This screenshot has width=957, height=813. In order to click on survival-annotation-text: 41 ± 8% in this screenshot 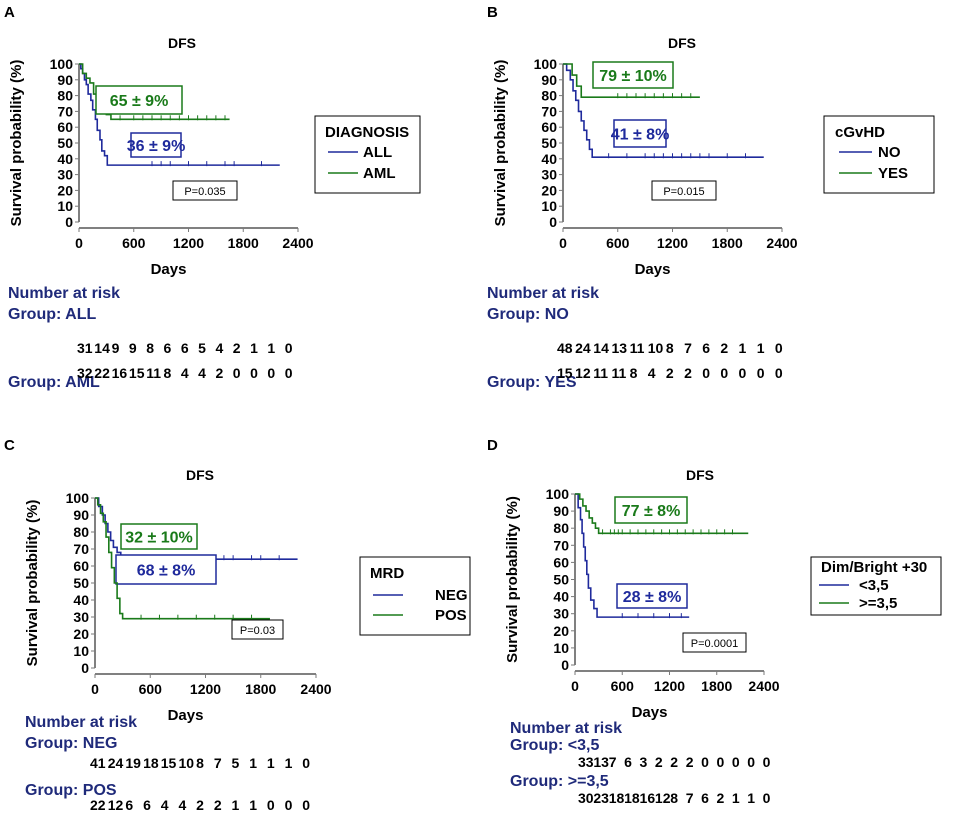, I will do `click(640, 135)`.